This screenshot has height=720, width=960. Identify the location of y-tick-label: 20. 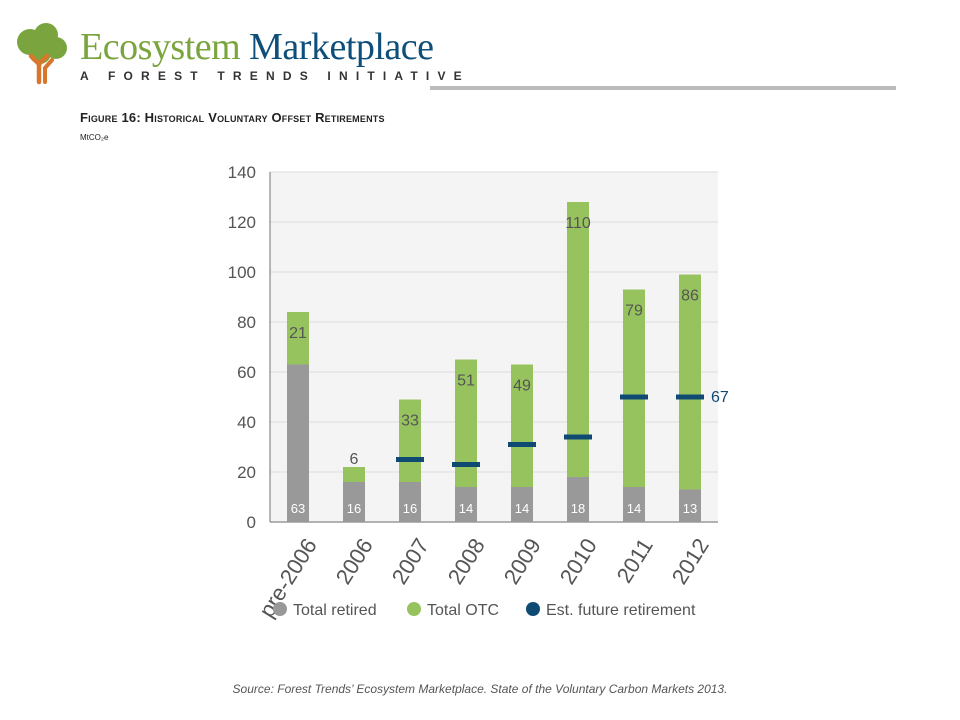
(246, 472).